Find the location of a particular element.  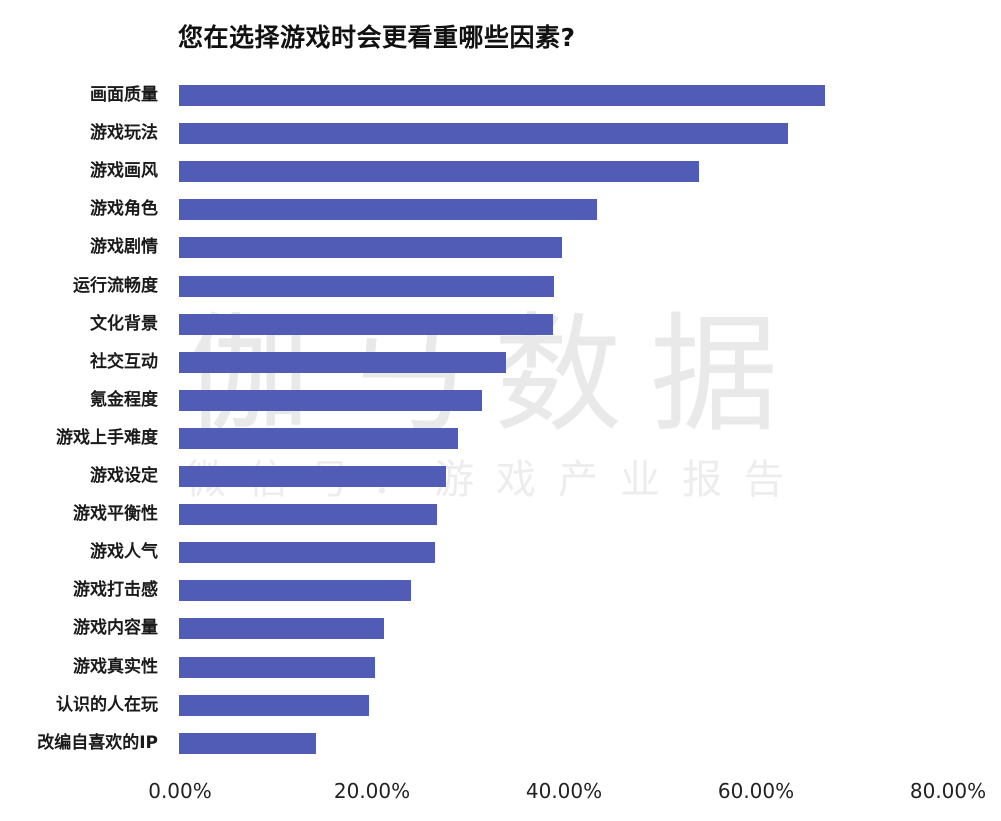

bar-row: 社交互动 is located at coordinates (500, 362).